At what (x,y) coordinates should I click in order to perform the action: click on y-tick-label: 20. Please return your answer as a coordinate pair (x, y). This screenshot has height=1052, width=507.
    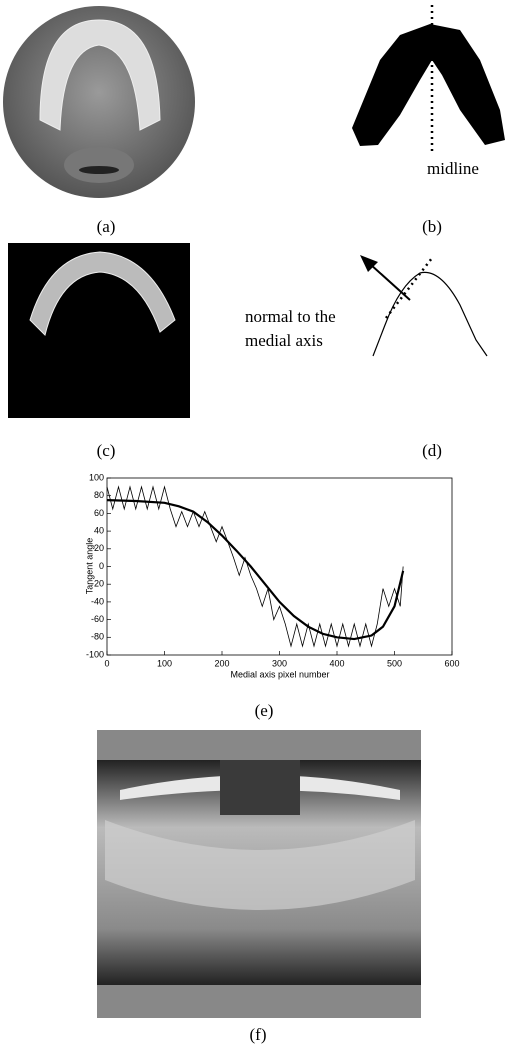
    Looking at the image, I should click on (99, 548).